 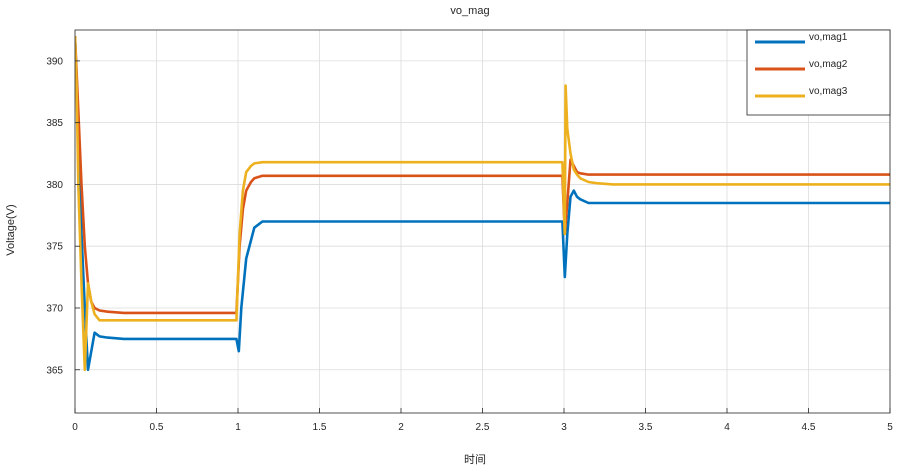 What do you see at coordinates (727, 427) in the screenshot?
I see `x-tick-label: 4` at bounding box center [727, 427].